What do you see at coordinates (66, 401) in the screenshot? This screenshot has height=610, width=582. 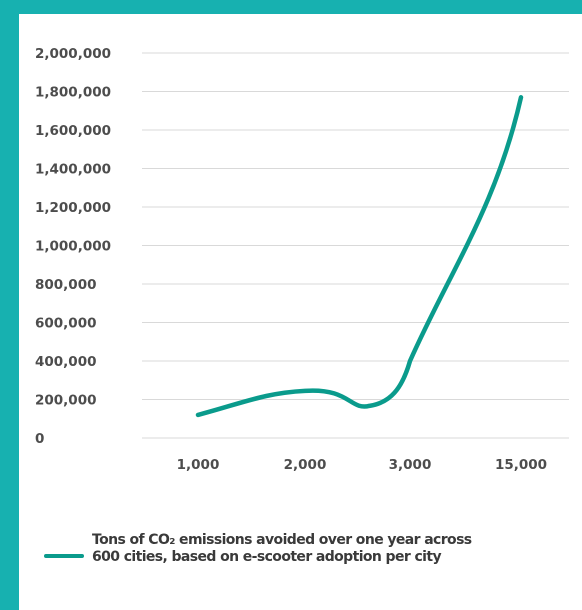 I see `y-tick-label: 200,000` at bounding box center [66, 401].